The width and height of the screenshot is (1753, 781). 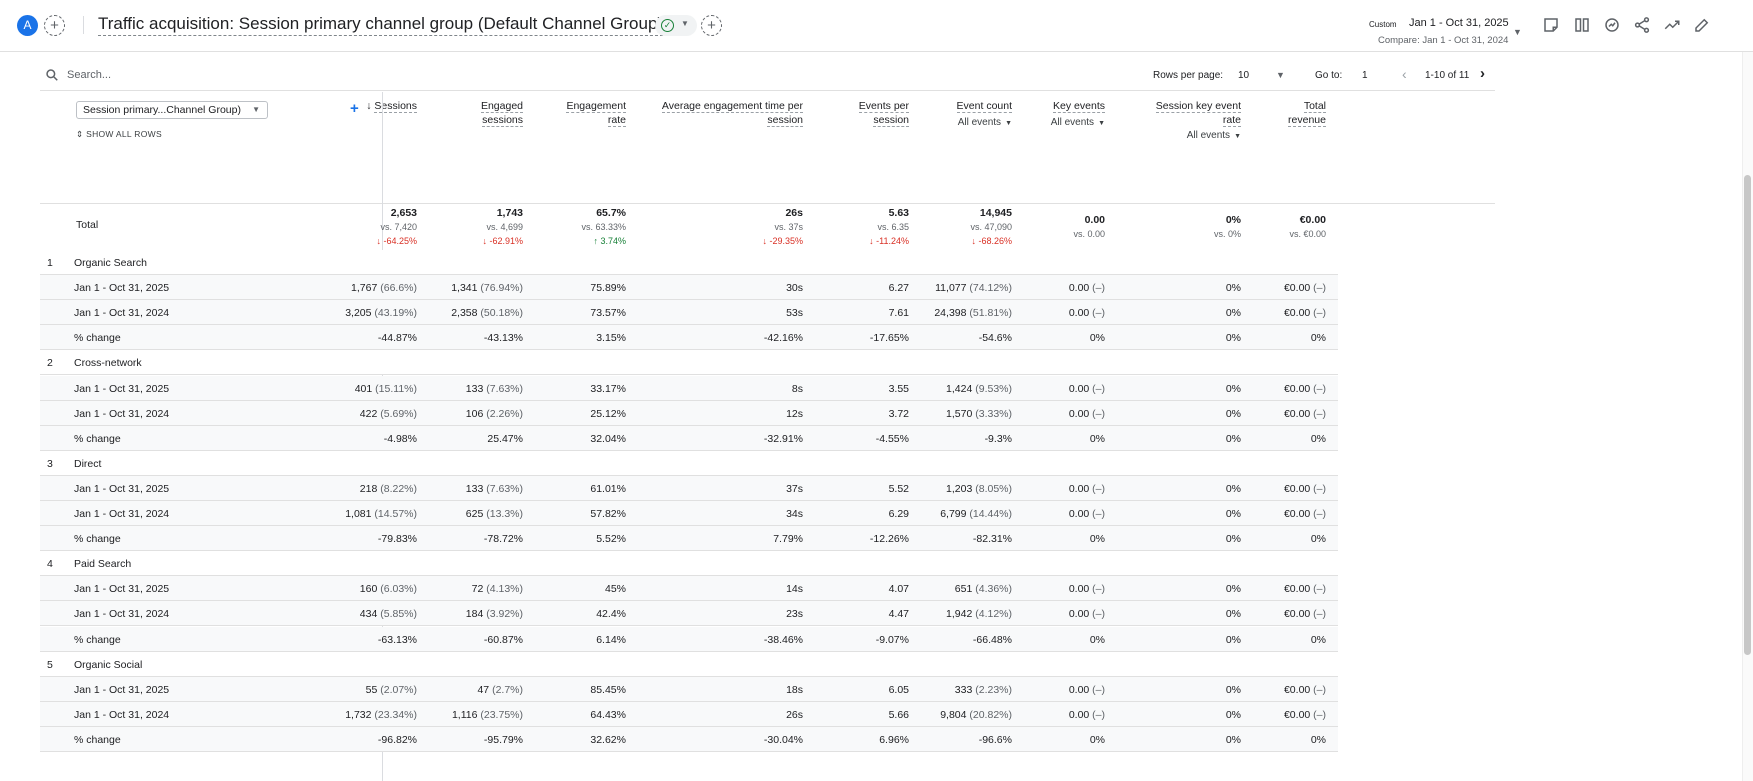 I want to click on column-header: Key events All events ▼, so click(x=1055, y=115).